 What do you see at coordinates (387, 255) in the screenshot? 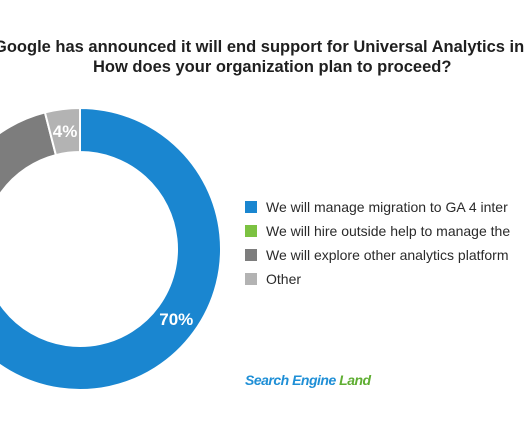
I see `legend-label-other-platforms: We will explore other analytics platform` at bounding box center [387, 255].